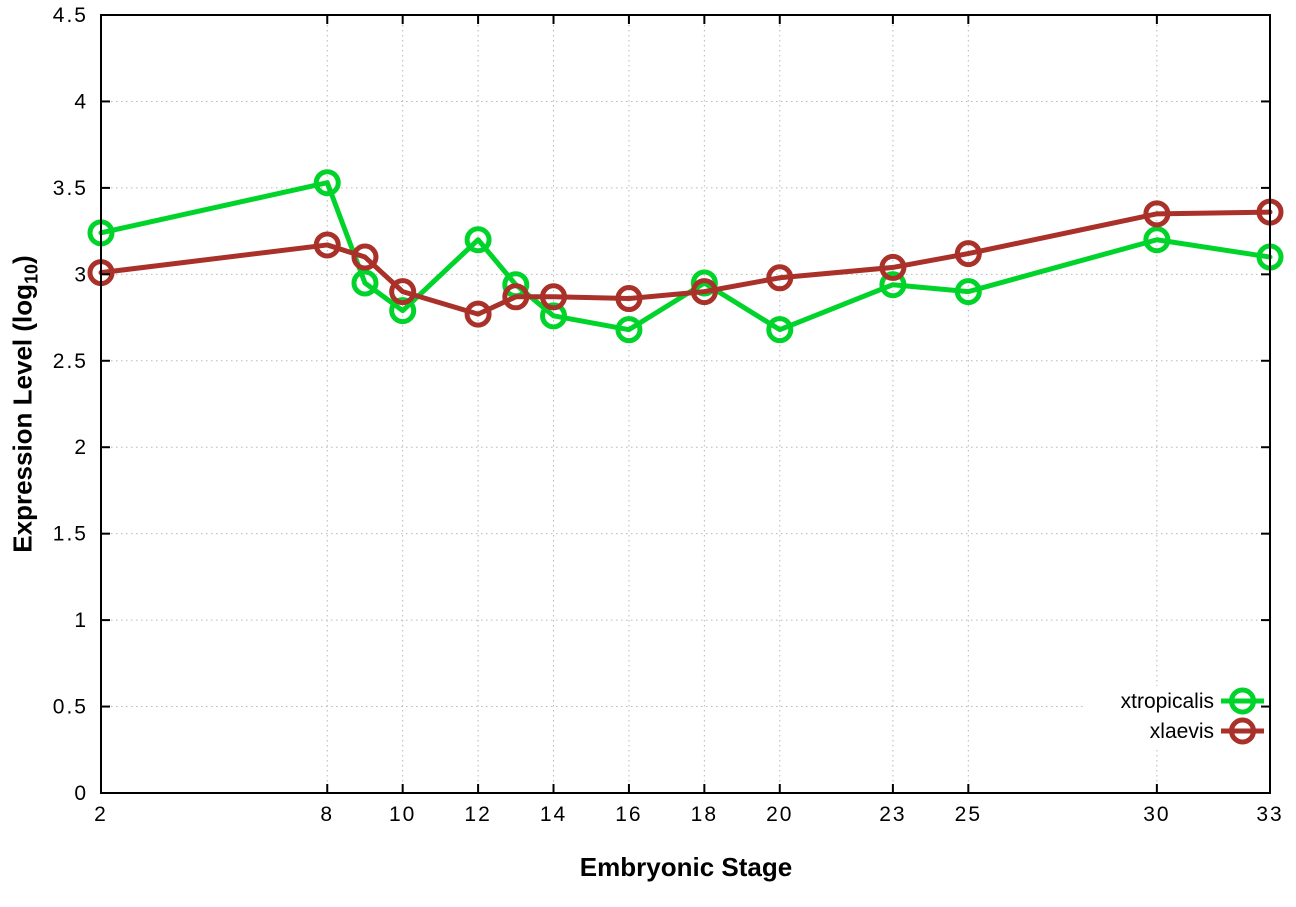 The height and width of the screenshot is (907, 1296). I want to click on y-tick-label: 1, so click(81, 620).